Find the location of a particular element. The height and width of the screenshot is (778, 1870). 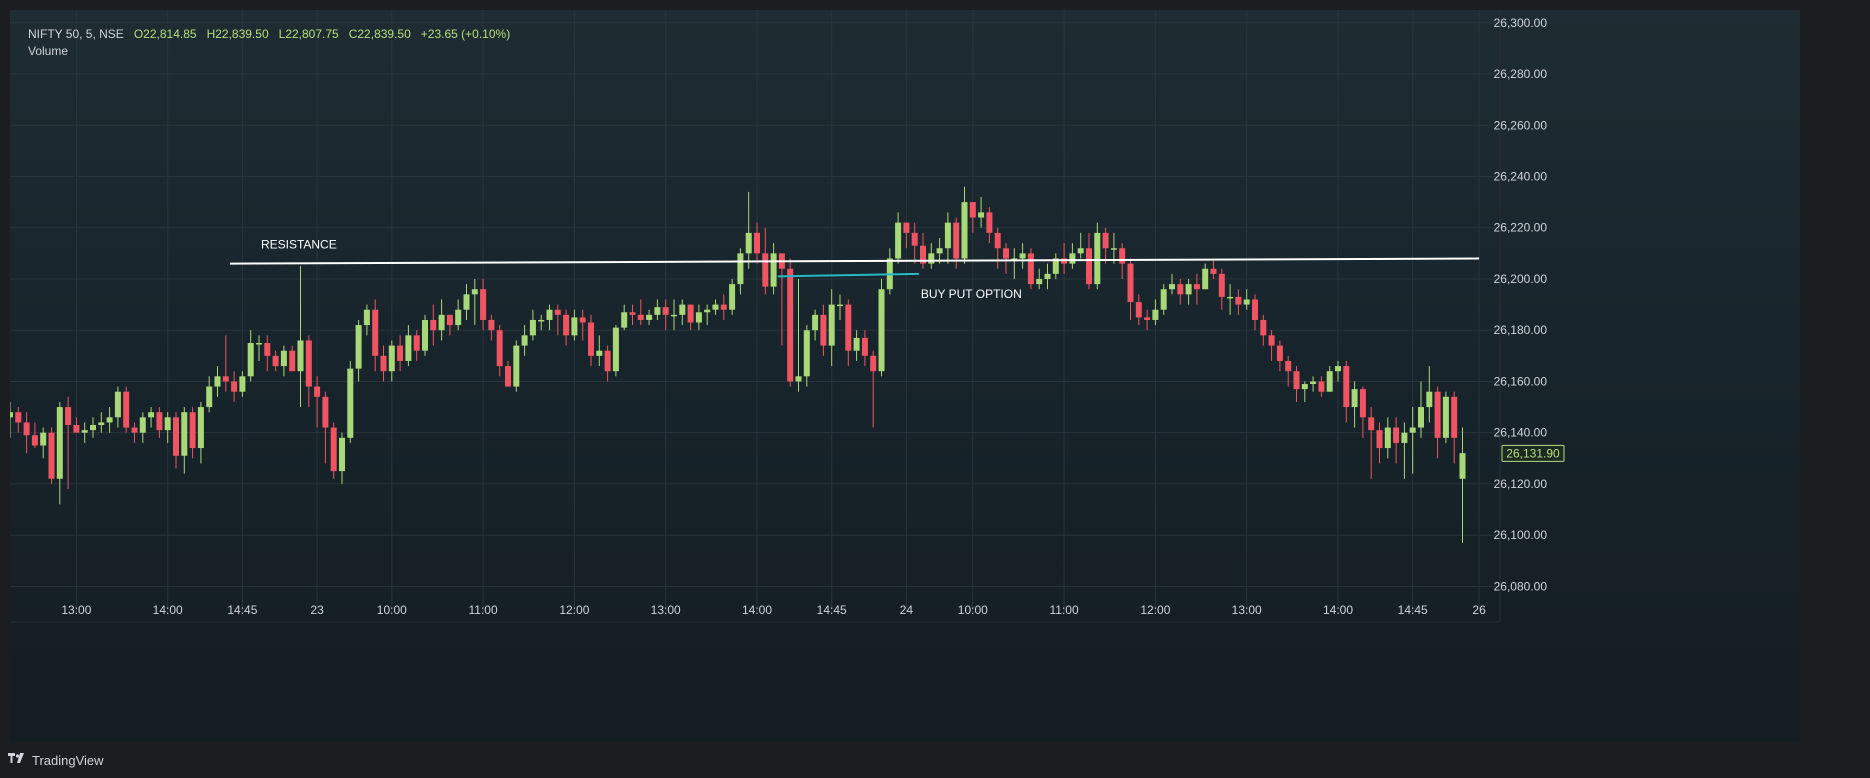

x-tick-label: 13:00 is located at coordinates (666, 610).